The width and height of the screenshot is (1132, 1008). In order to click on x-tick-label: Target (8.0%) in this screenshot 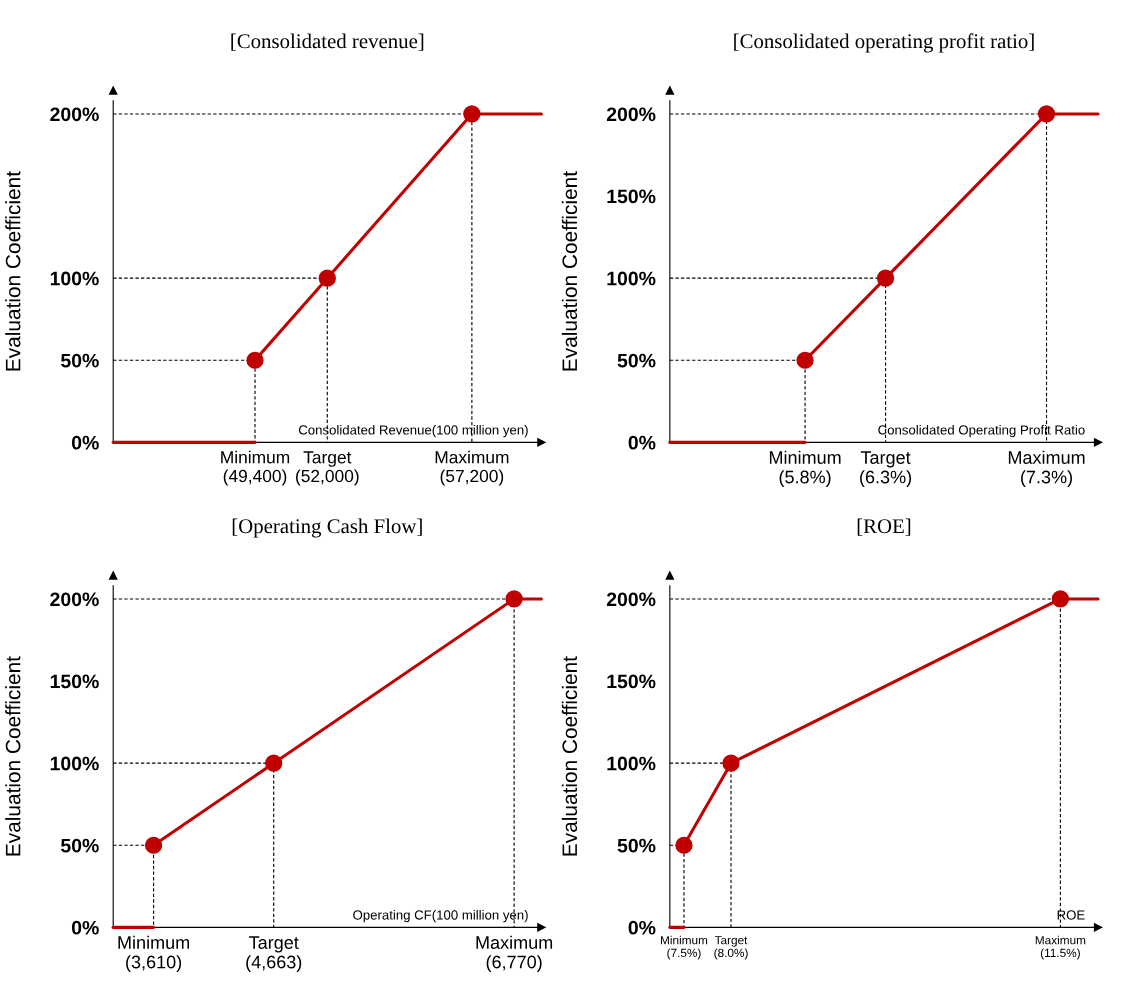, I will do `click(731, 948)`.